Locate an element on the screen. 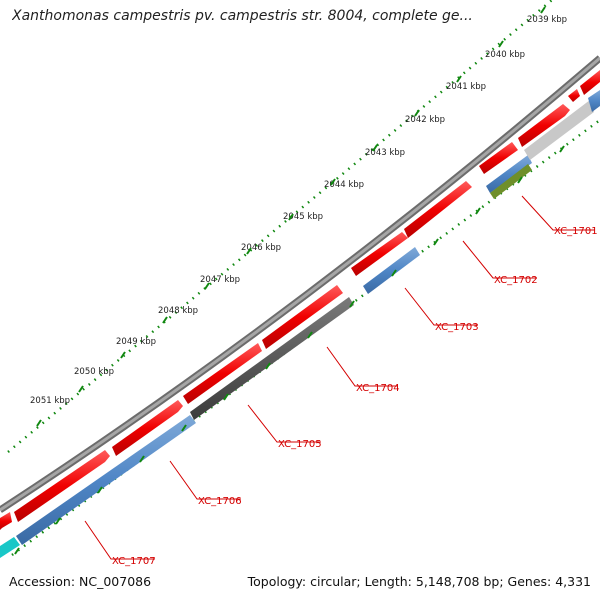 The image size is (600, 605). ruler-label: 2041 kbp is located at coordinates (466, 87).